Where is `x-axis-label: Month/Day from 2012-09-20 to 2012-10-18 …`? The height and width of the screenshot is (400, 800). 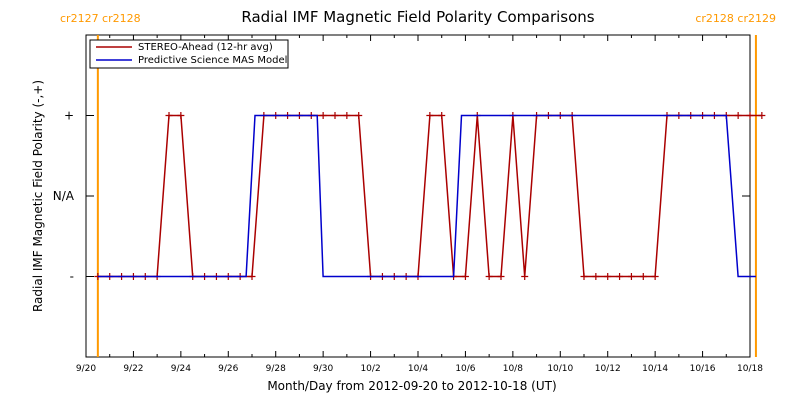 x-axis-label: Month/Day from 2012-09-20 to 2012-10-18 … is located at coordinates (411, 386).